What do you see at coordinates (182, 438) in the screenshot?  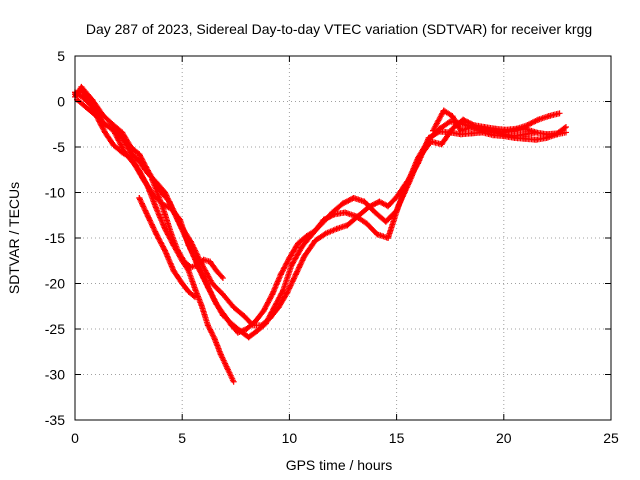 I see `x-tick-label: 5` at bounding box center [182, 438].